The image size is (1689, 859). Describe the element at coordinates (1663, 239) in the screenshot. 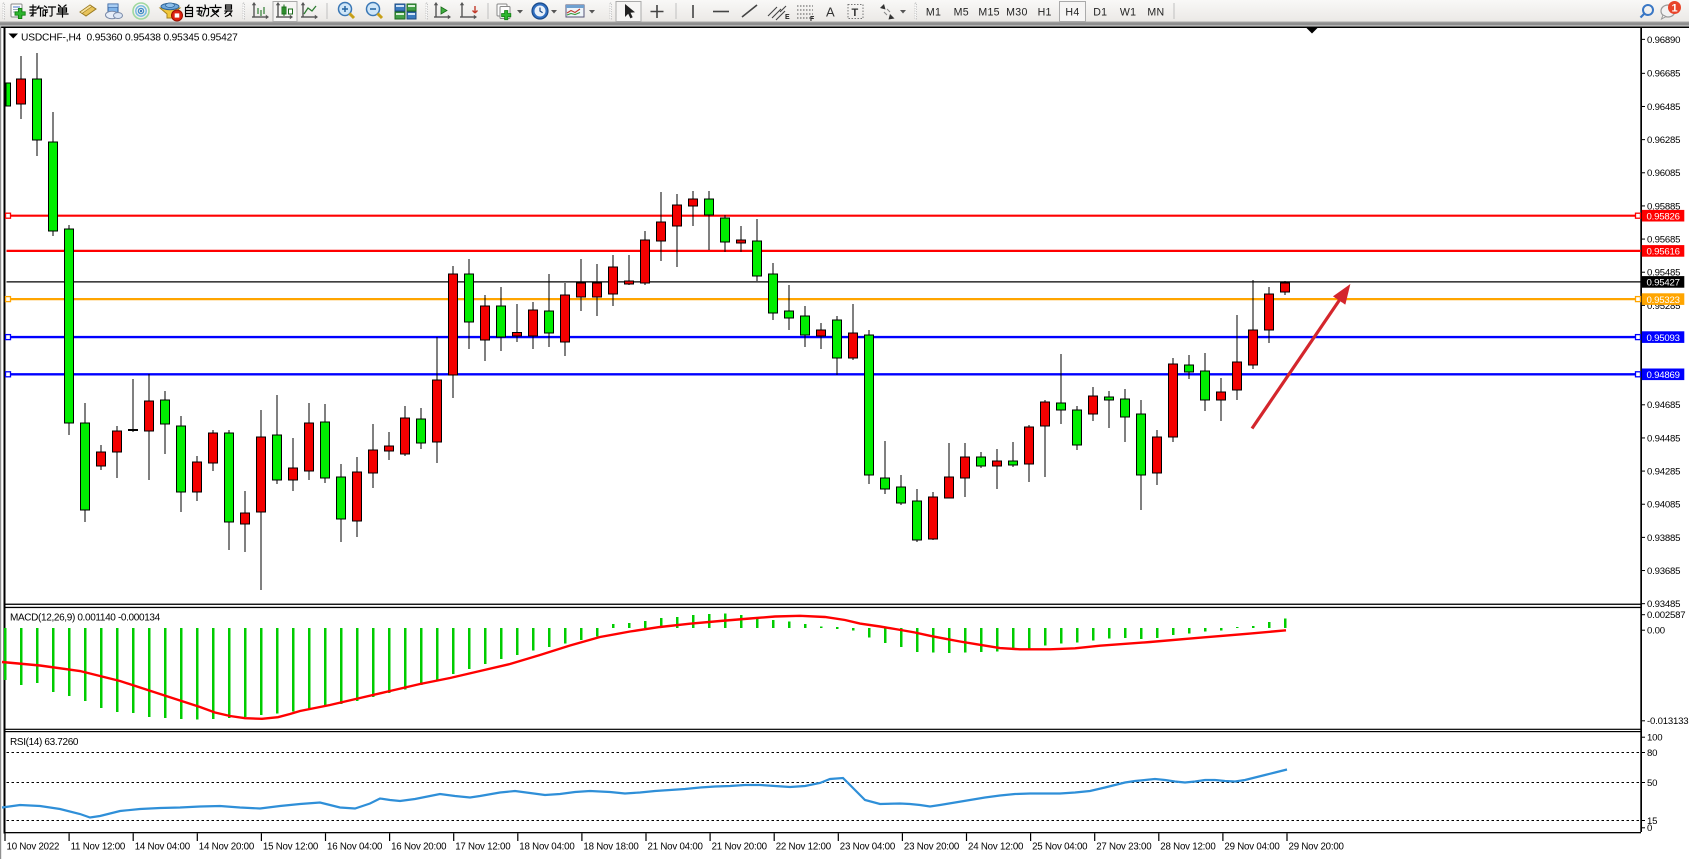

I see `svg-text: 0.95685` at that location.